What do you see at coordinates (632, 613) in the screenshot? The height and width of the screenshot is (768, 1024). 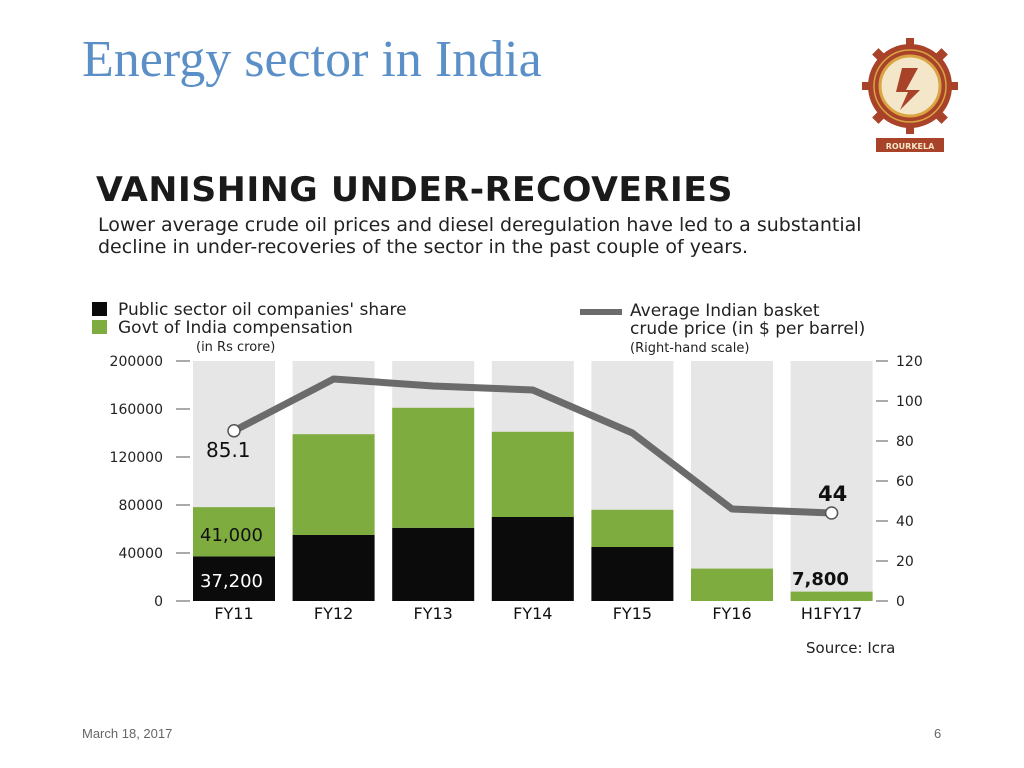 I see `x-axis-tick-label: FY15` at bounding box center [632, 613].